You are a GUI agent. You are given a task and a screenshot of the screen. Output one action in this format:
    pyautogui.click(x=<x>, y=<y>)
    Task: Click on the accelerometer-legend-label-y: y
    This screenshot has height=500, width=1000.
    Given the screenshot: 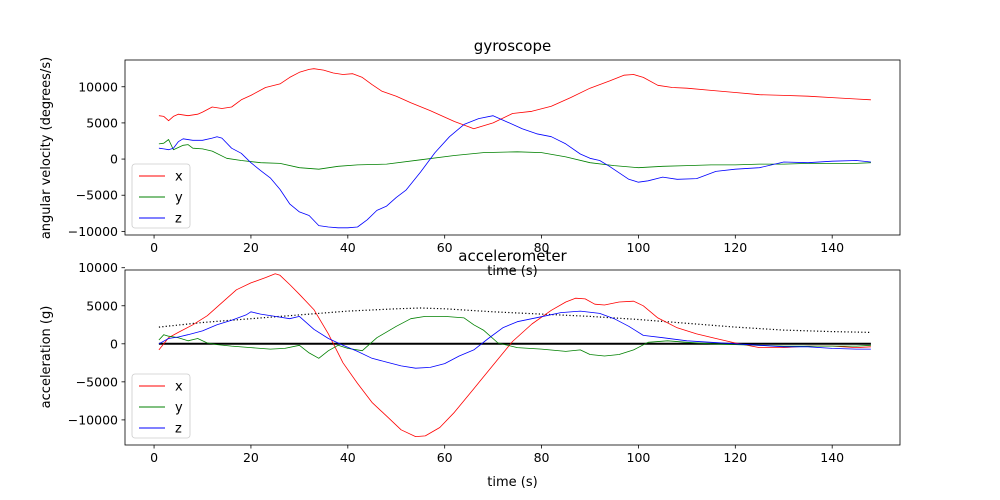 What is the action you would take?
    pyautogui.click(x=179, y=408)
    